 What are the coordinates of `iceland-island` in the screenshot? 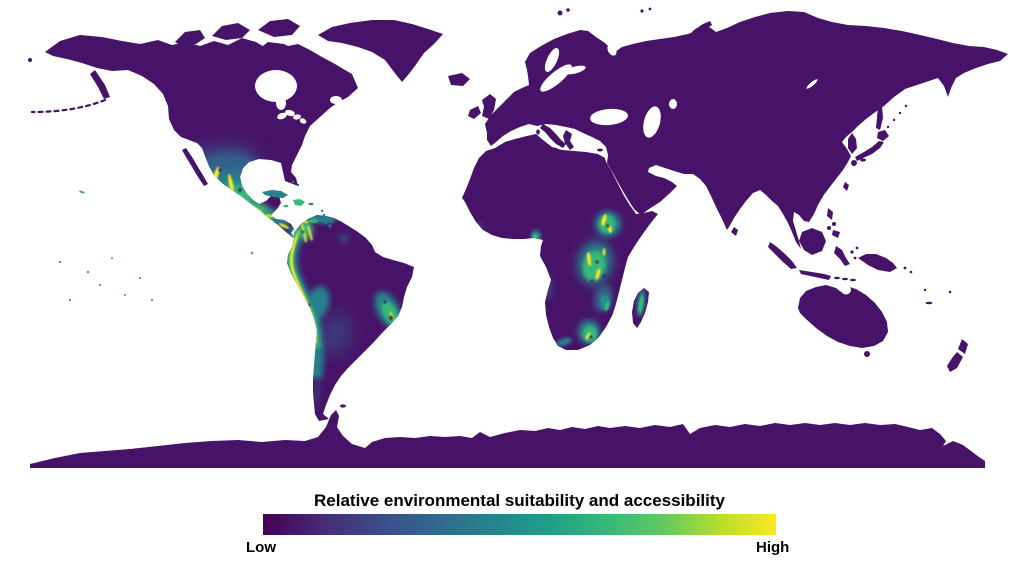 It's located at (459, 79).